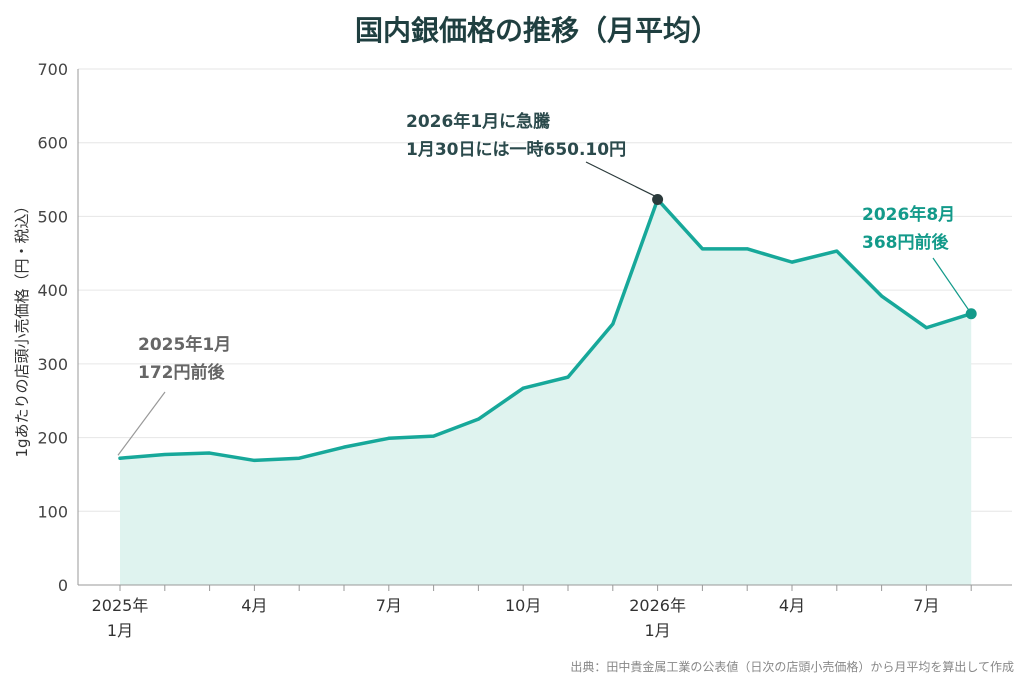  I want to click on y-tick-label: 0, so click(63, 585).